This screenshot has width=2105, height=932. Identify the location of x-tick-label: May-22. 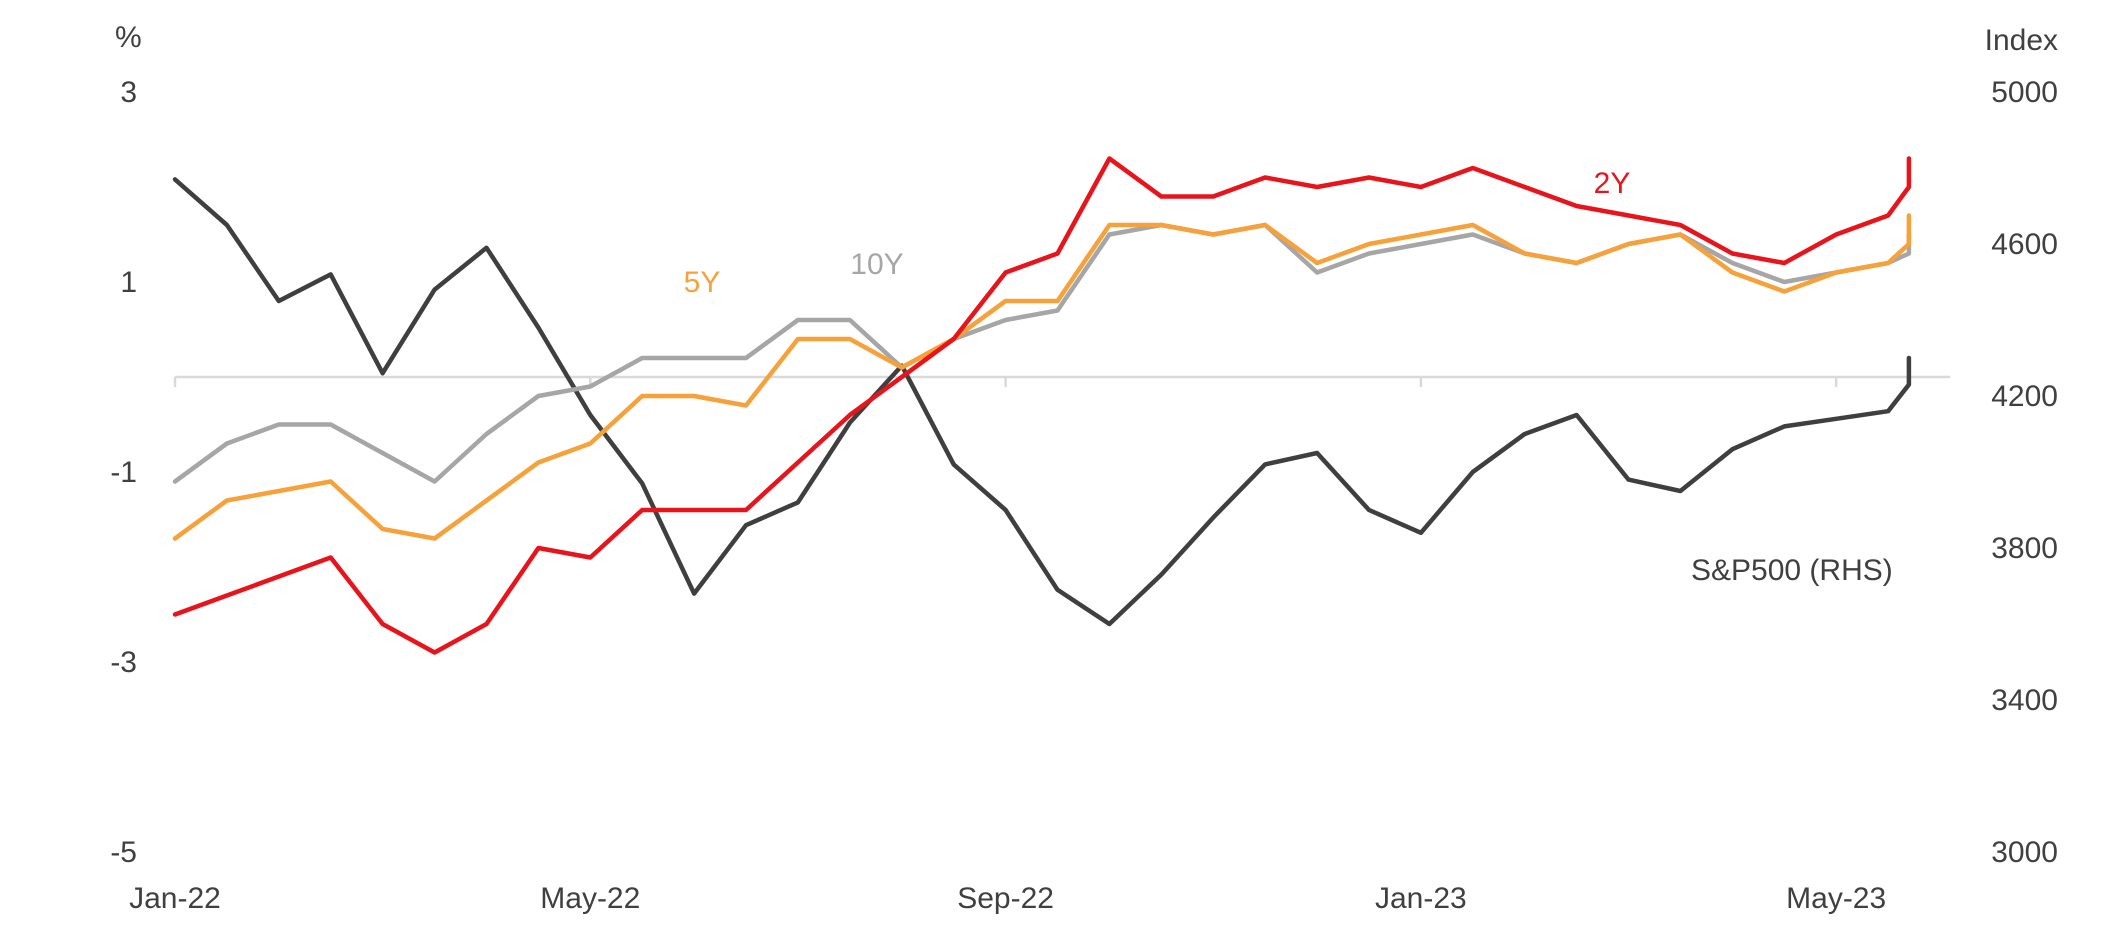
(590, 898).